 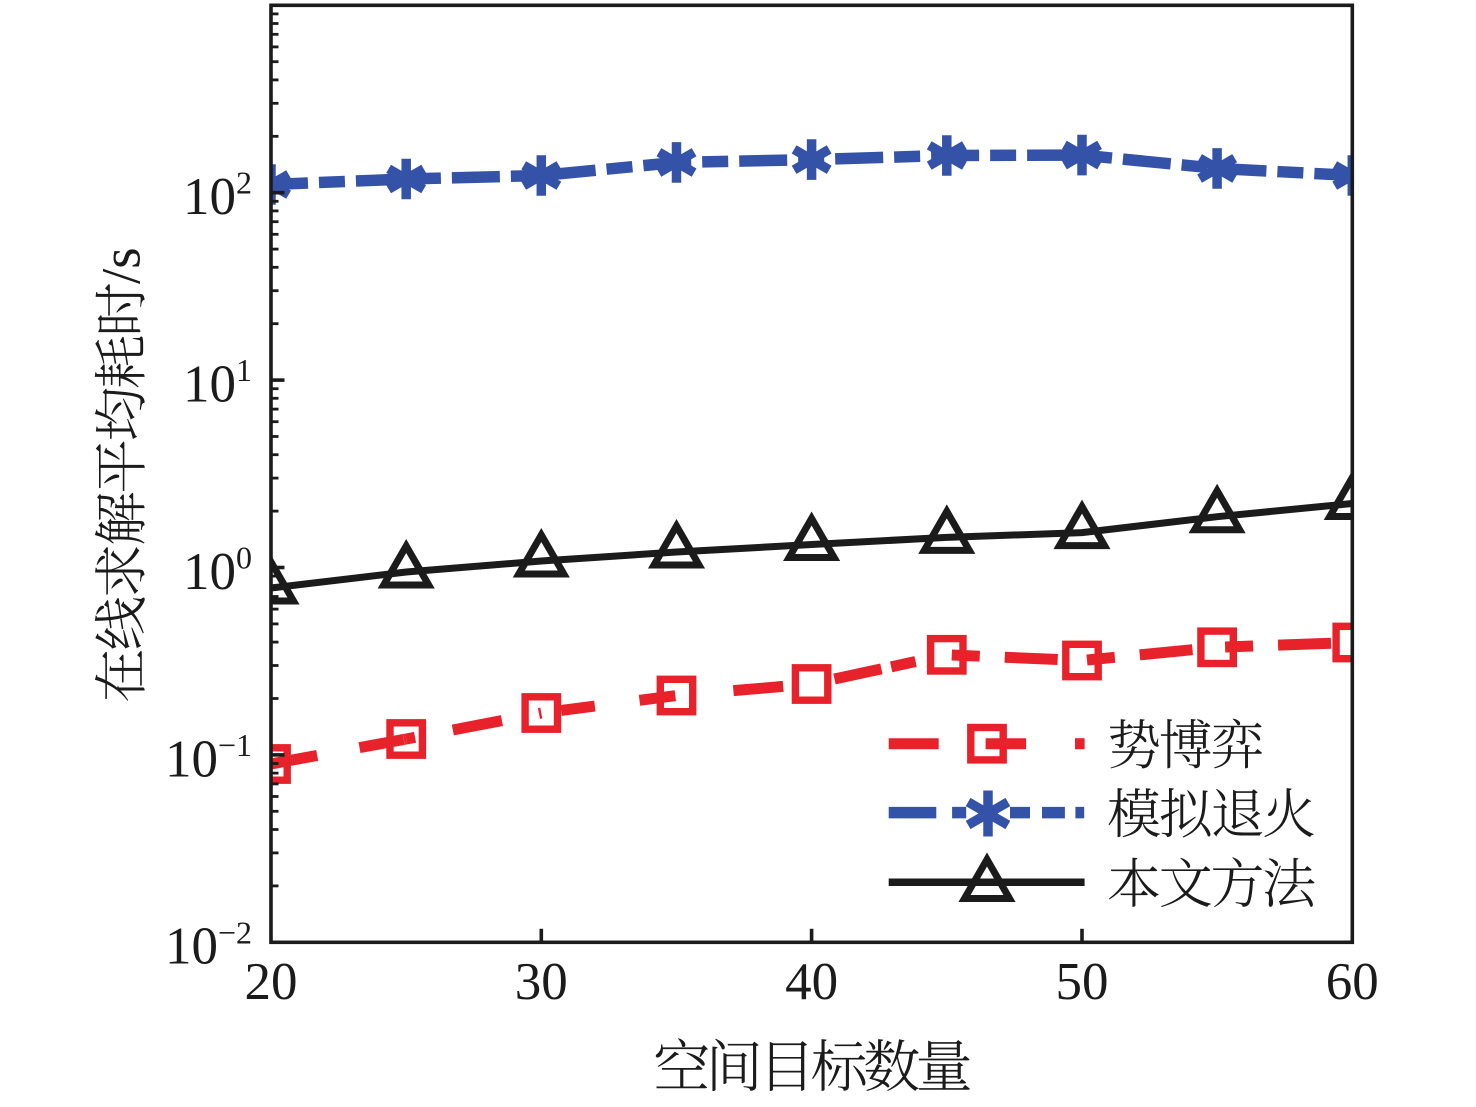 I want to click on svg-text: −2, so click(x=235, y=932).